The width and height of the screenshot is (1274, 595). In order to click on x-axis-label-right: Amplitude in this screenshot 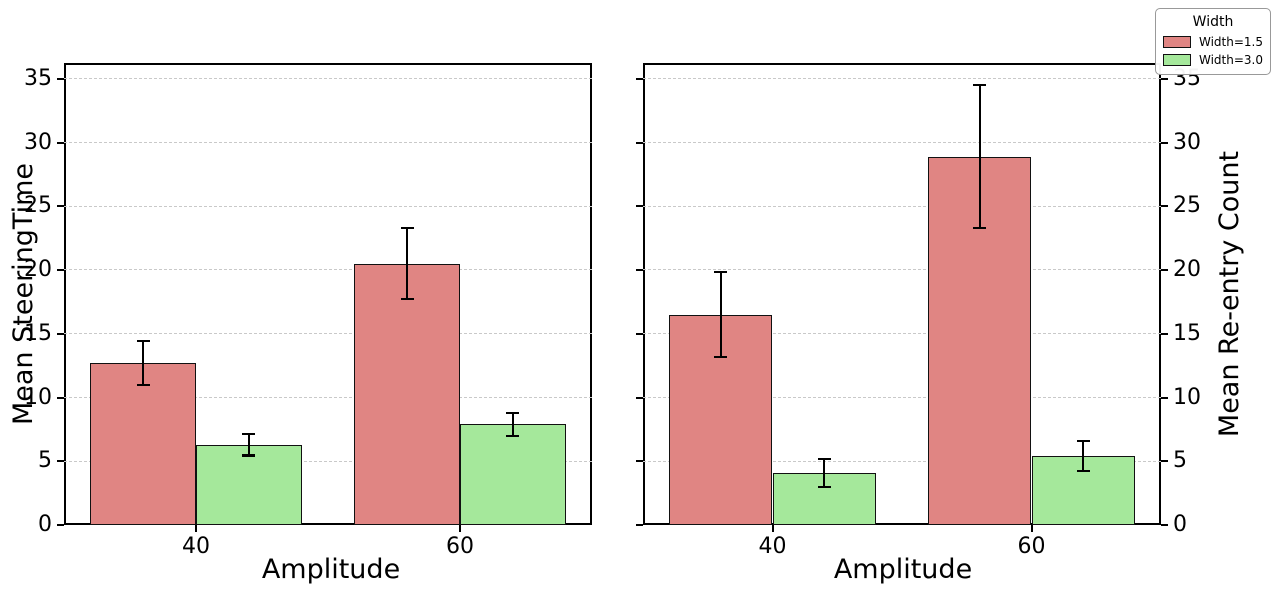, I will do `click(903, 569)`.